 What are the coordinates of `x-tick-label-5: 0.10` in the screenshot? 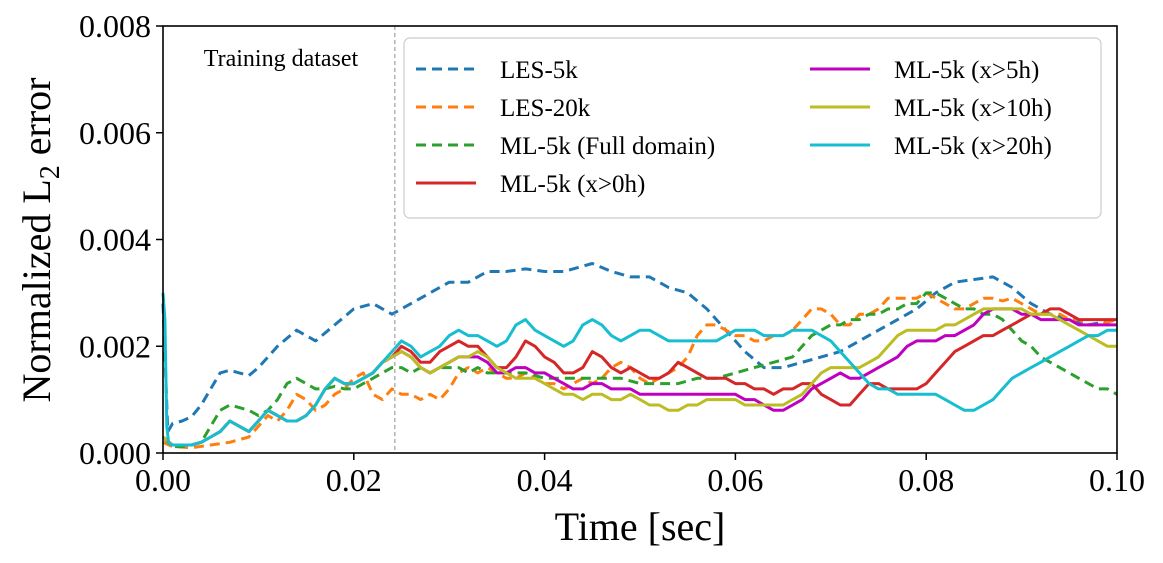 It's located at (1117, 480).